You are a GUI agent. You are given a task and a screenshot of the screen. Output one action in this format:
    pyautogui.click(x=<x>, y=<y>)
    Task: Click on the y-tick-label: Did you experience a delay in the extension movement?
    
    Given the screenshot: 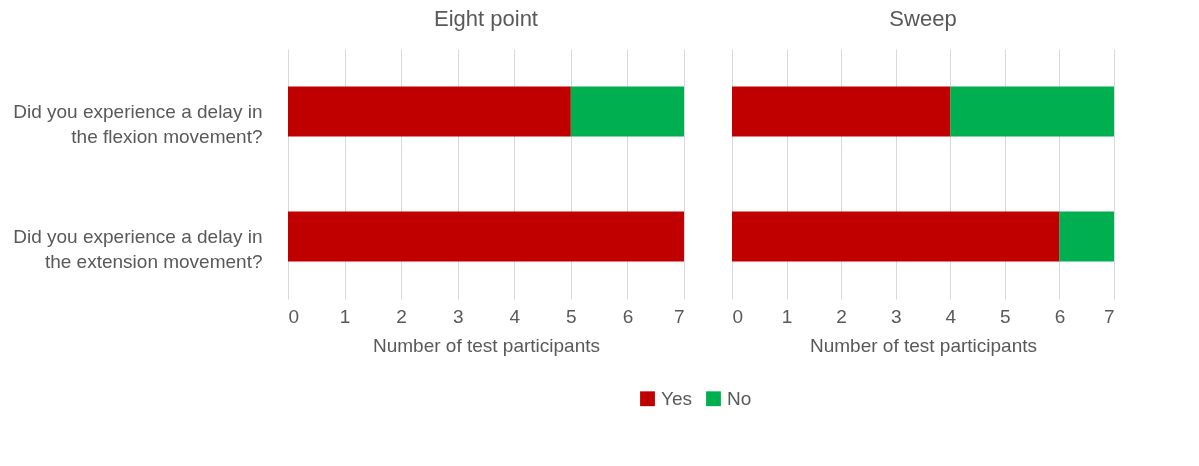 What is the action you would take?
    pyautogui.click(x=138, y=248)
    